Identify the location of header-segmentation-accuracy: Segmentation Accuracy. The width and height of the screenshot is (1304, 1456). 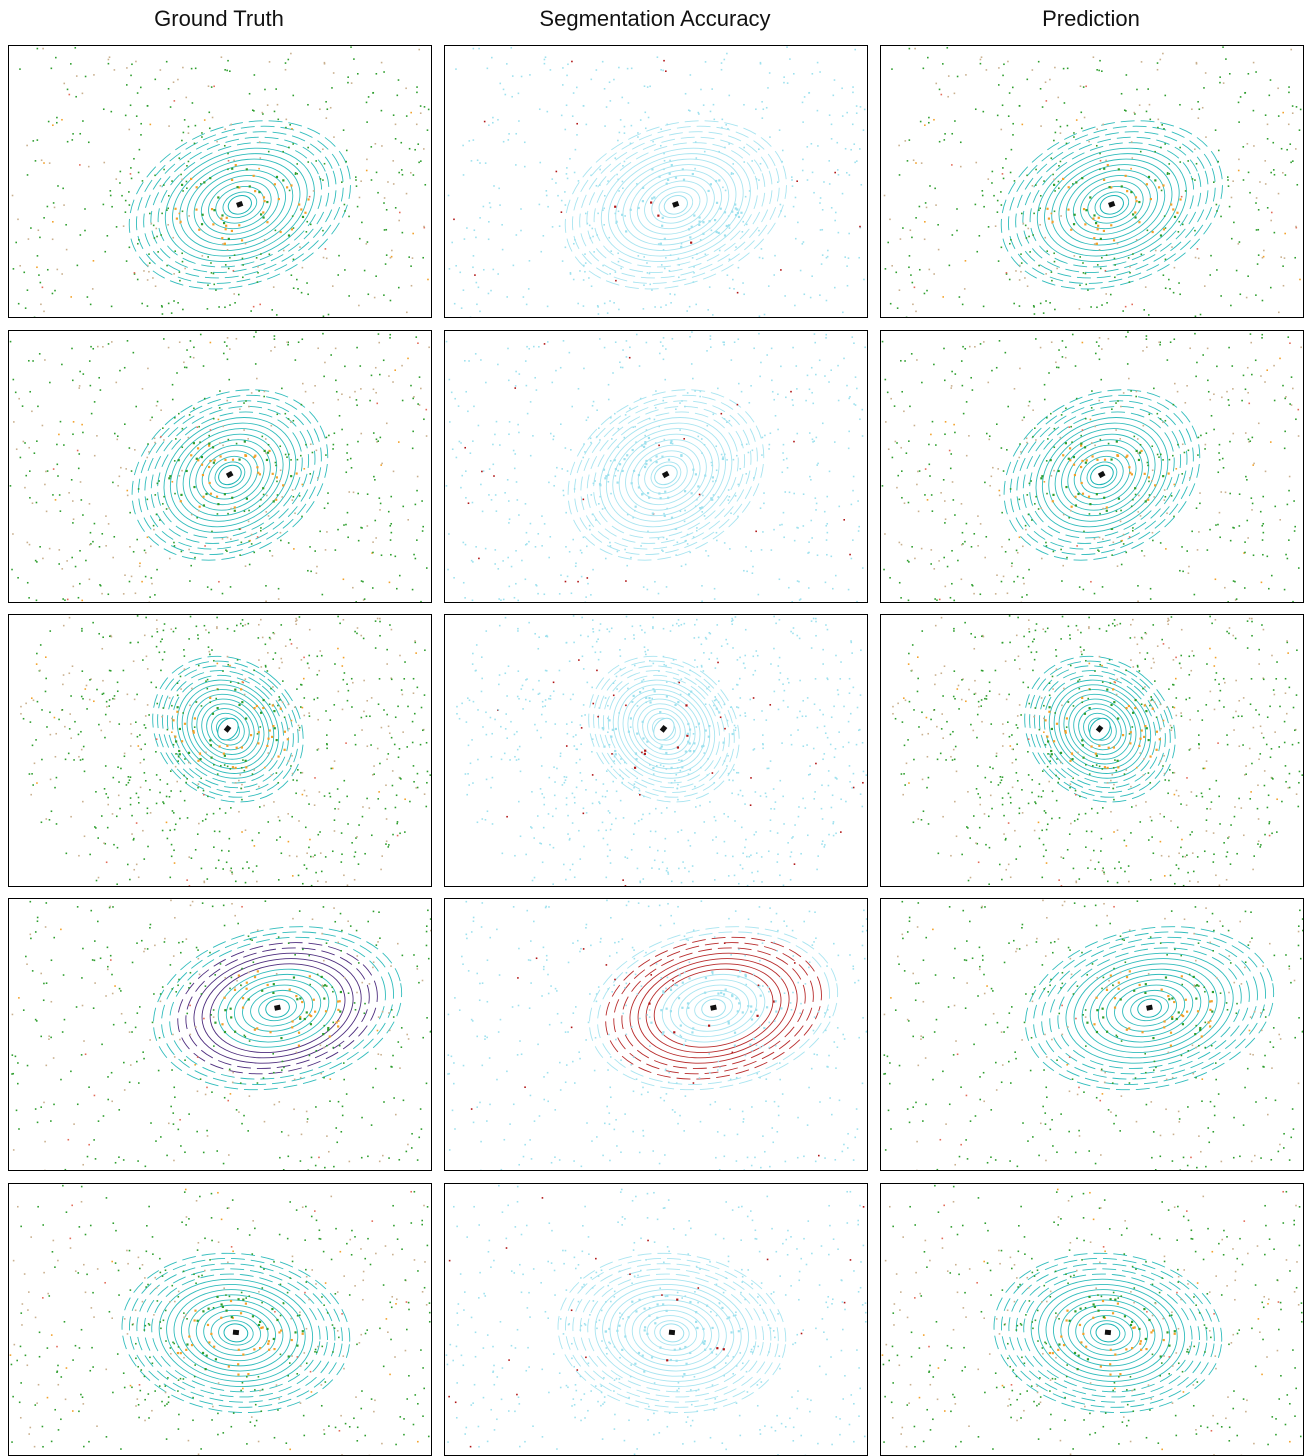
(655, 19).